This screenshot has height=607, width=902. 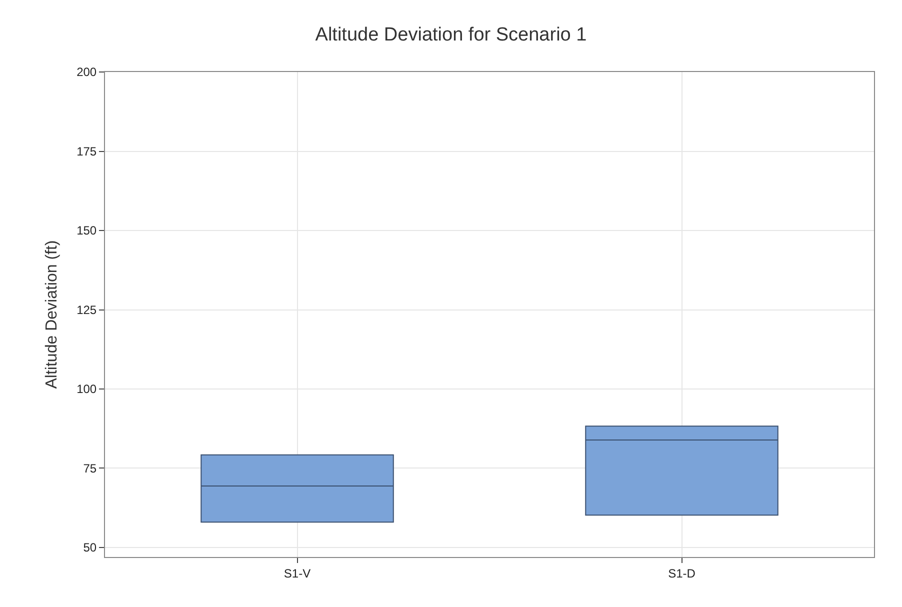 What do you see at coordinates (86, 72) in the screenshot?
I see `y-tick-label: 200` at bounding box center [86, 72].